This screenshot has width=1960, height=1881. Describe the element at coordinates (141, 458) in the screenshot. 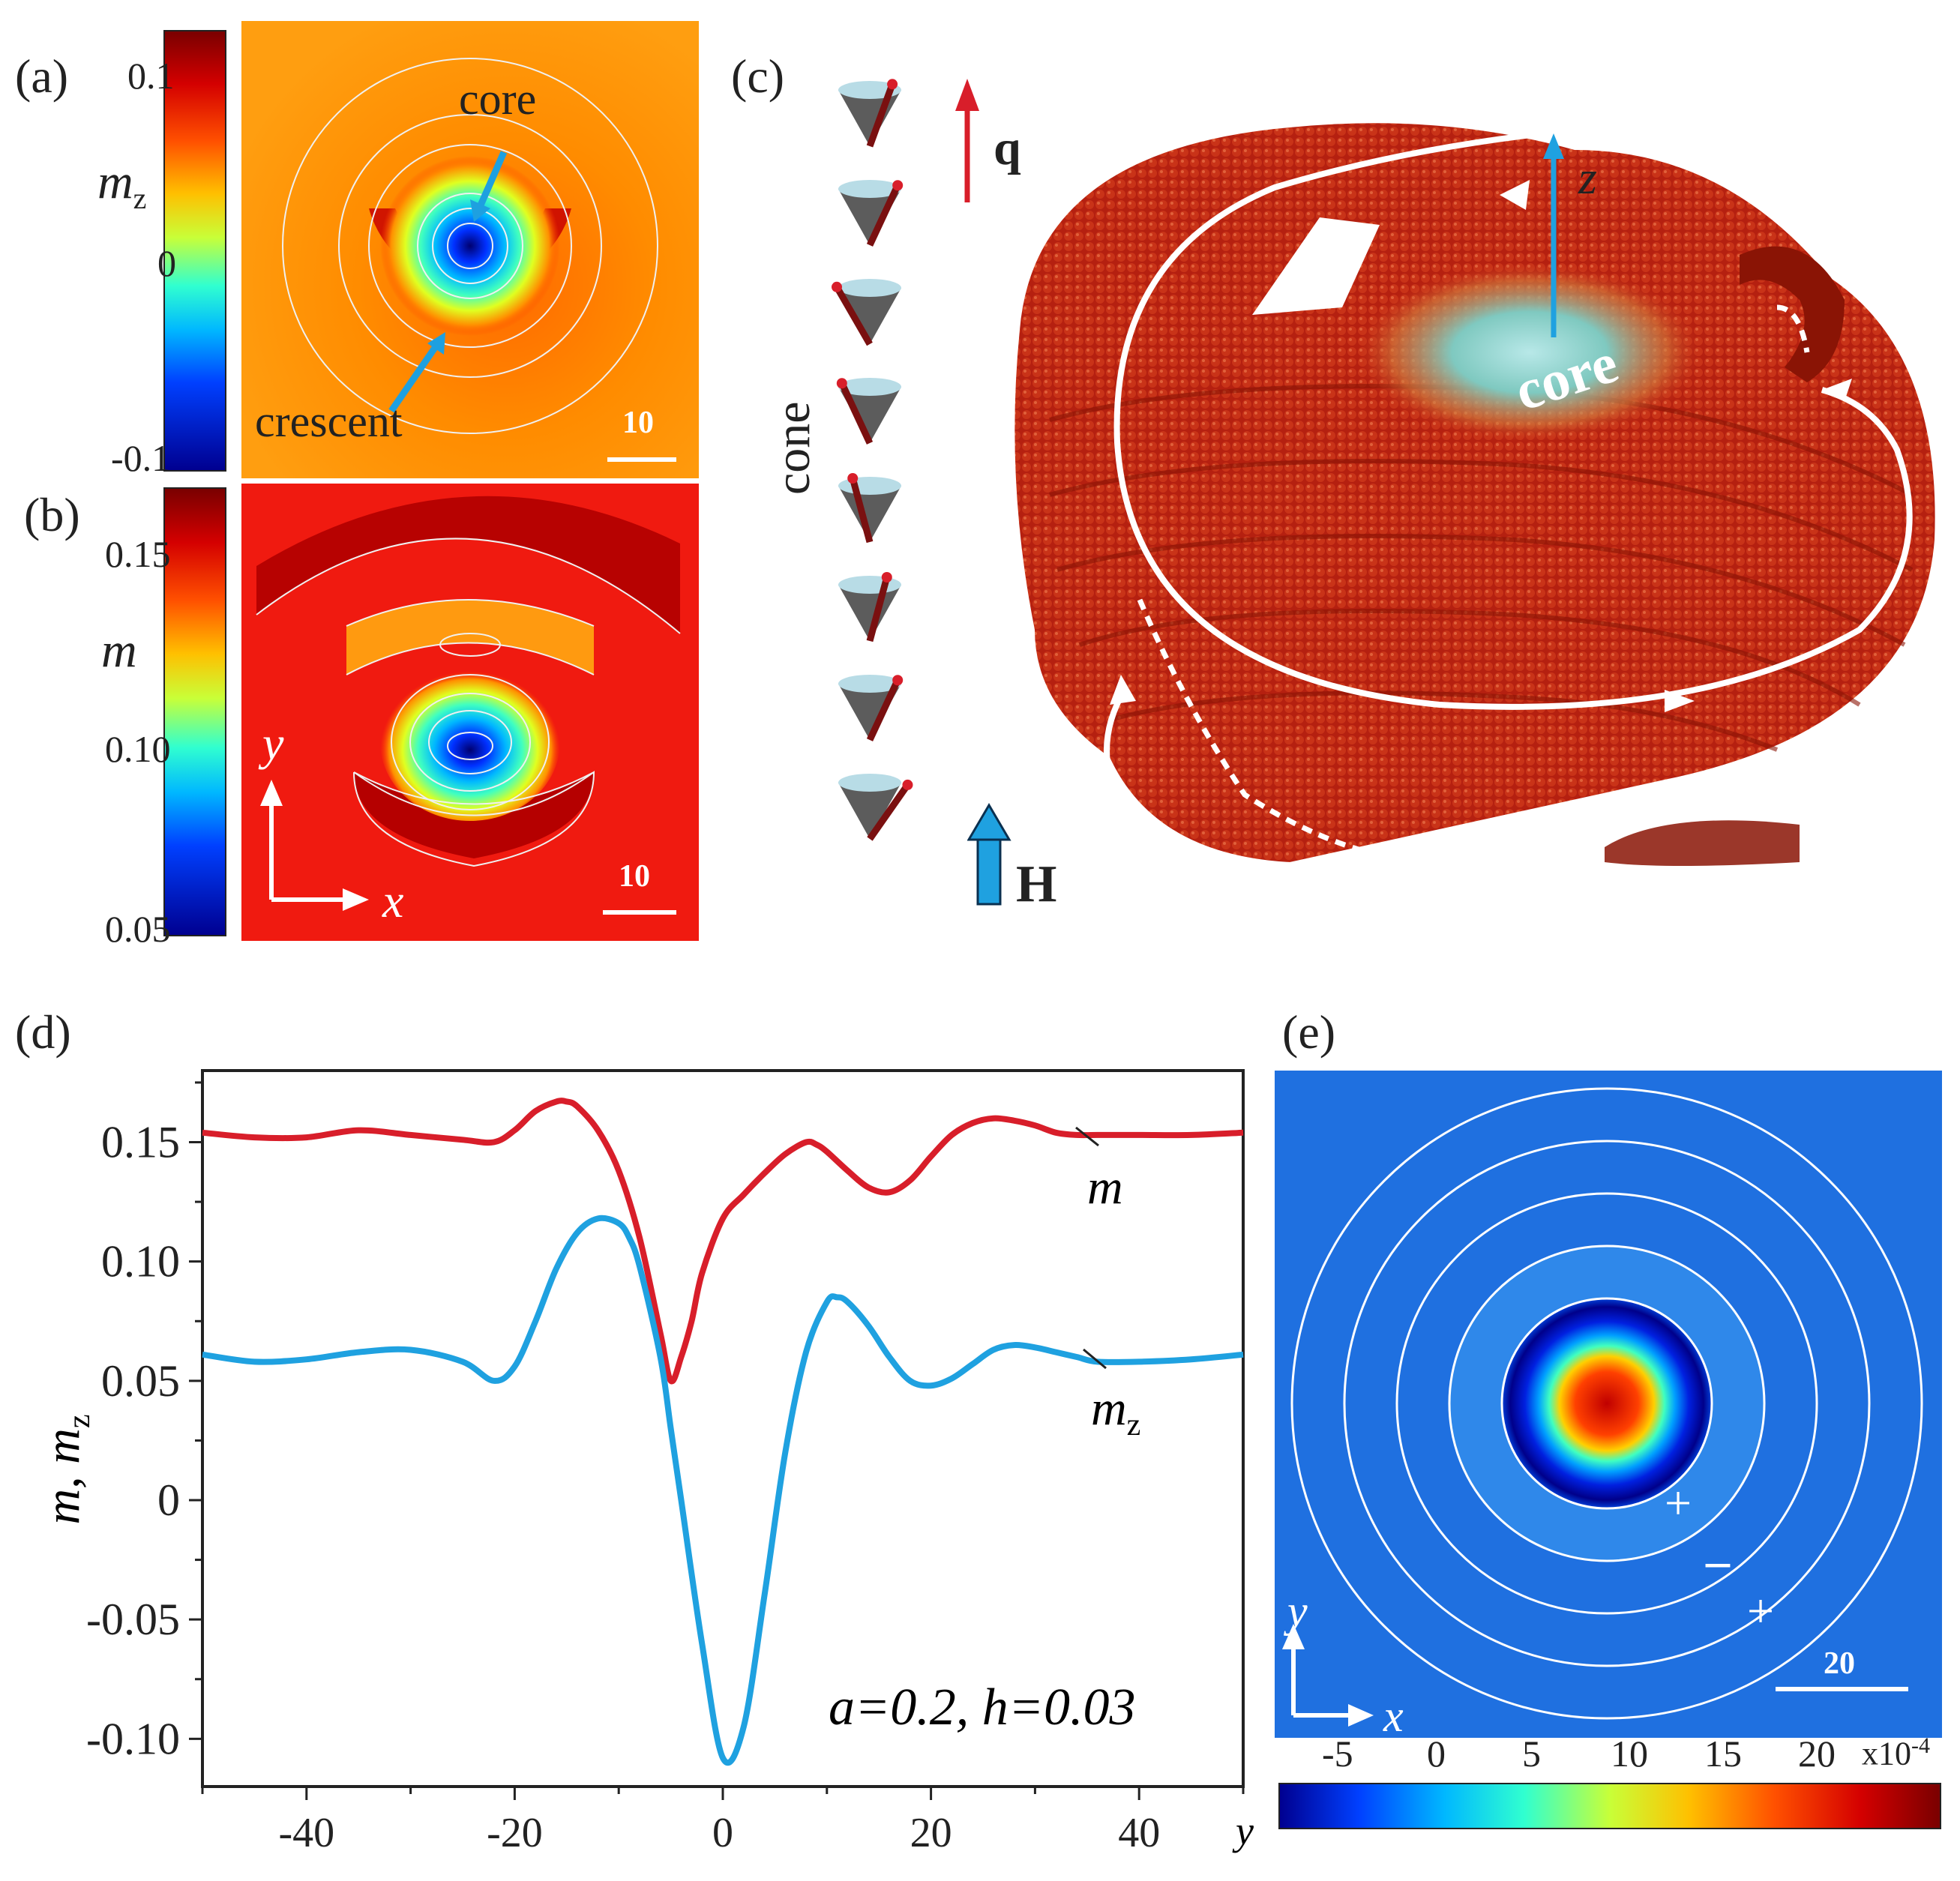

I see `colorbar-a-tick-bottom: -0.1` at that location.